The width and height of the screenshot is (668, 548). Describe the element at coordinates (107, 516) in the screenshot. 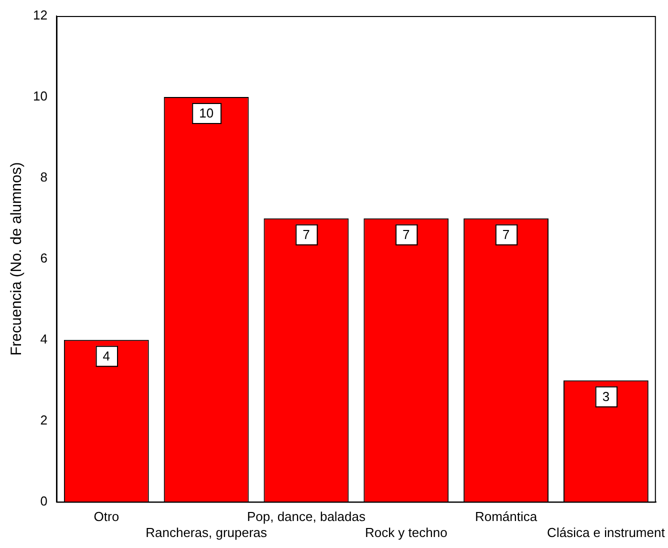

I see `x-tick-label: Otro` at that location.